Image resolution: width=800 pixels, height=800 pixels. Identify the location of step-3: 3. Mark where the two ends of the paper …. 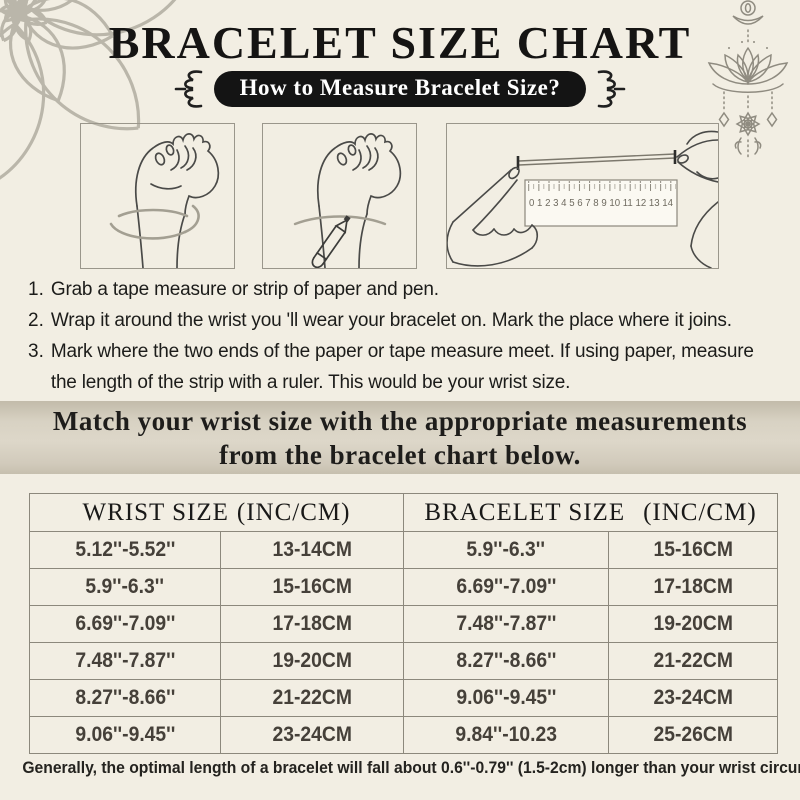
(406, 367).